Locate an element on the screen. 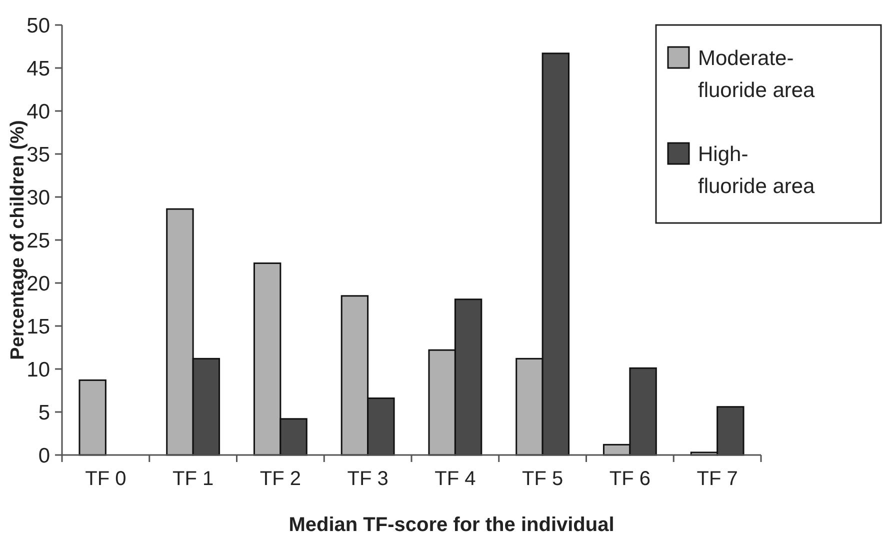 Image resolution: width=883 pixels, height=553 pixels. x-tick-label: TF 5 is located at coordinates (543, 479).